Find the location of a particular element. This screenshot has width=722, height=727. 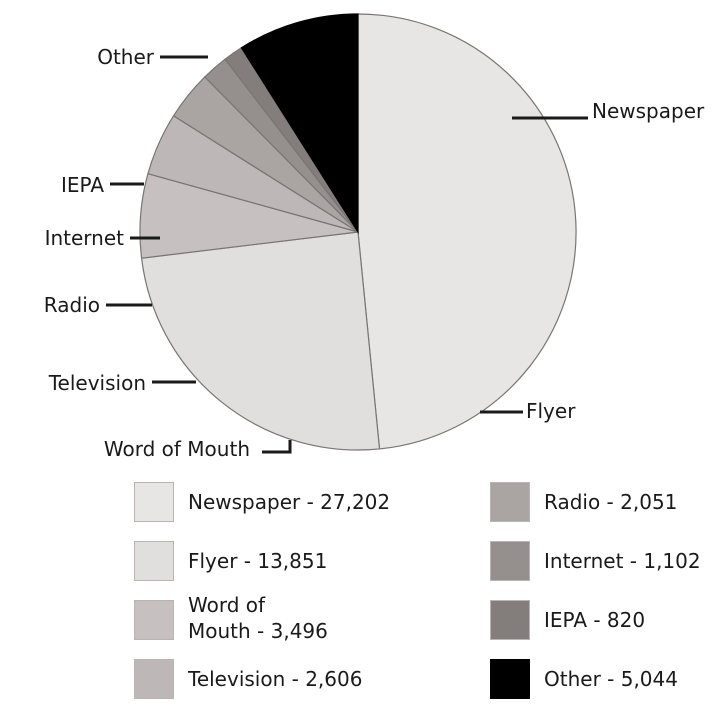

legend-swatch-internet is located at coordinates (510, 561).